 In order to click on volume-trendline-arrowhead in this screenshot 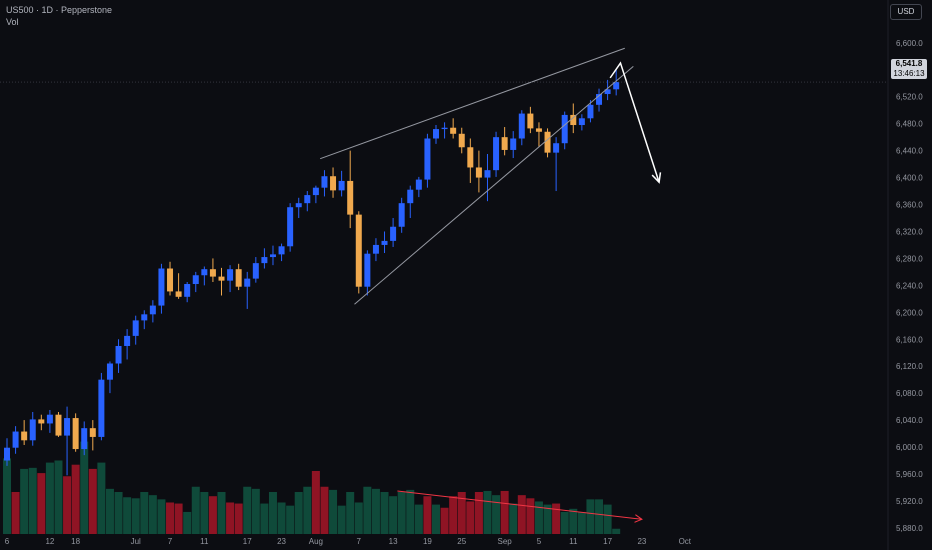, I will do `click(638, 518)`.